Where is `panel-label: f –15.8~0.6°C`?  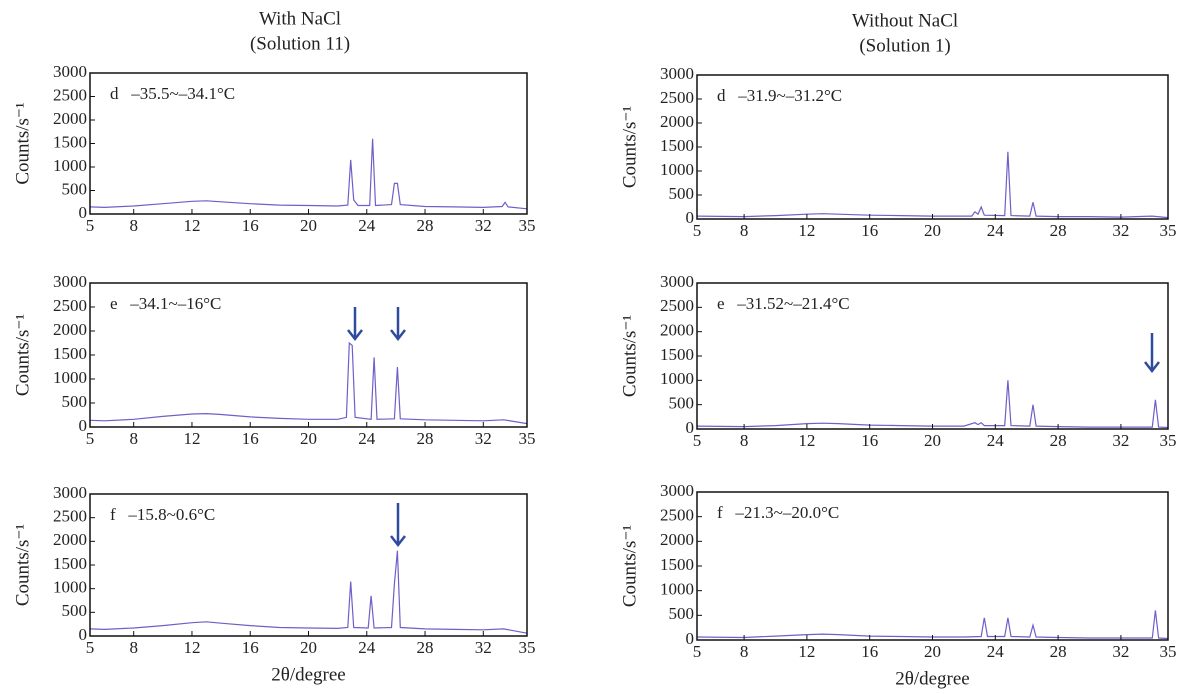
panel-label: f –15.8~0.6°C is located at coordinates (162, 514).